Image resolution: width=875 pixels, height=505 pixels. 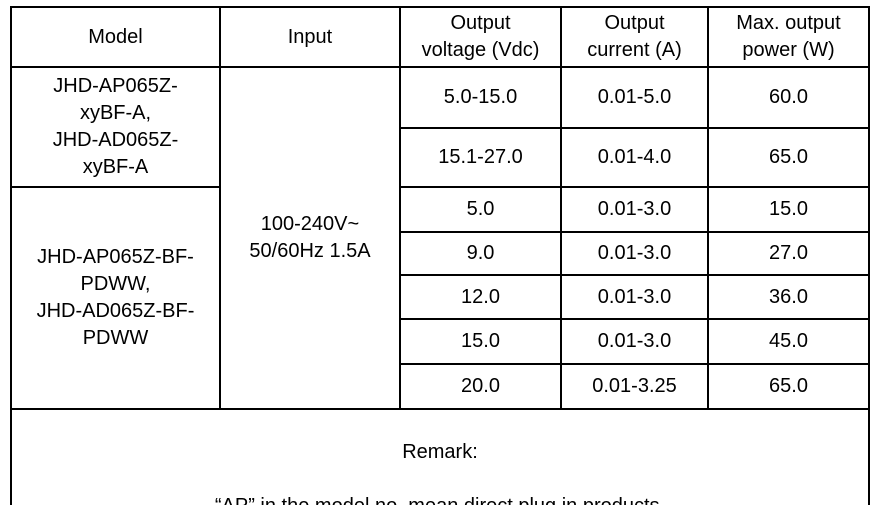 What do you see at coordinates (115, 127) in the screenshot?
I see `model-group-1-cell: JHD-AP065Z- xyBF-A, JHD-AD065Z- xyBF-A` at bounding box center [115, 127].